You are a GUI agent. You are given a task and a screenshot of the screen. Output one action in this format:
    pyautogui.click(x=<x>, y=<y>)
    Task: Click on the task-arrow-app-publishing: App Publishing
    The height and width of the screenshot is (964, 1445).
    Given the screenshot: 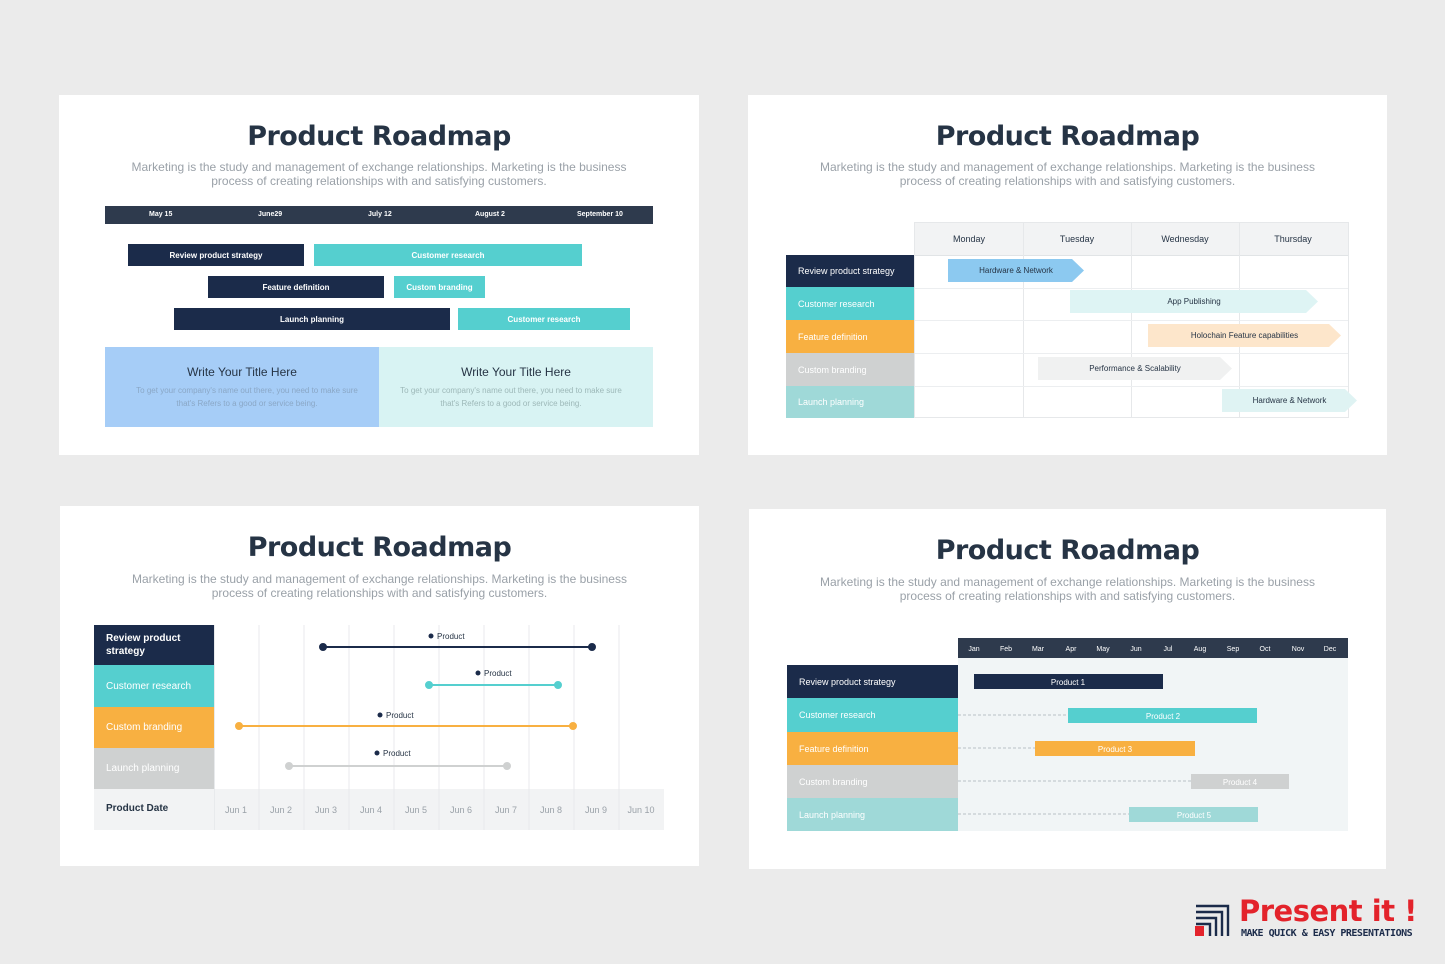 What is the action you would take?
    pyautogui.click(x=1194, y=301)
    